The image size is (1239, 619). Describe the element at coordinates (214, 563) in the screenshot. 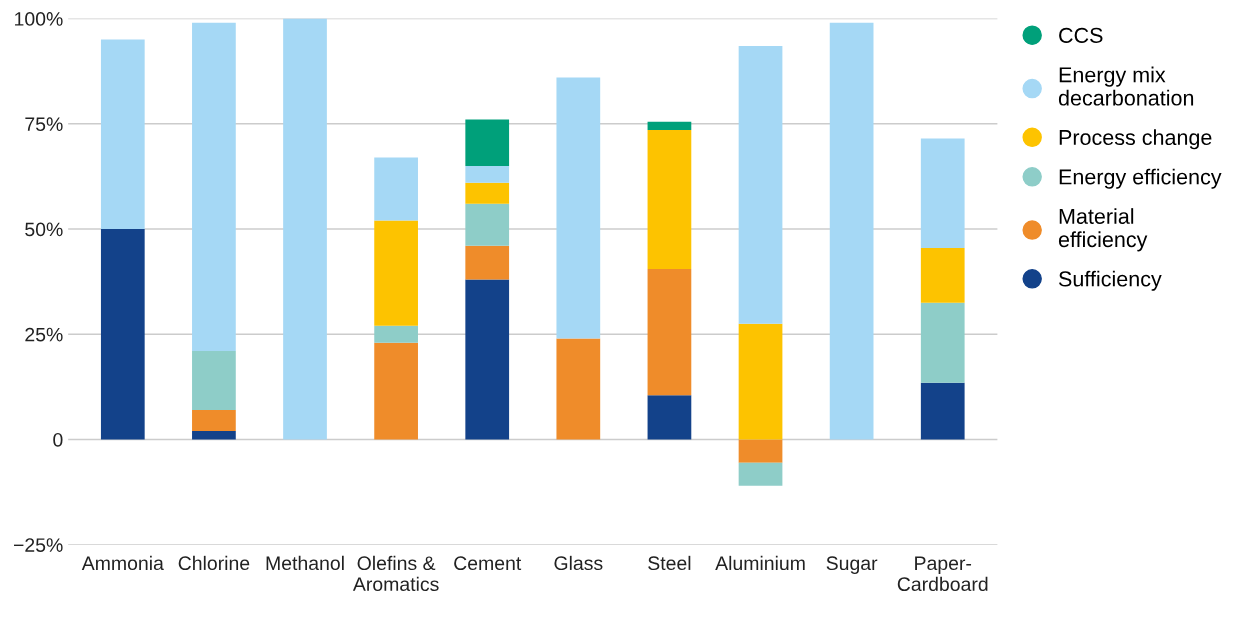

I see `x-tick-label: Chlorine` at that location.